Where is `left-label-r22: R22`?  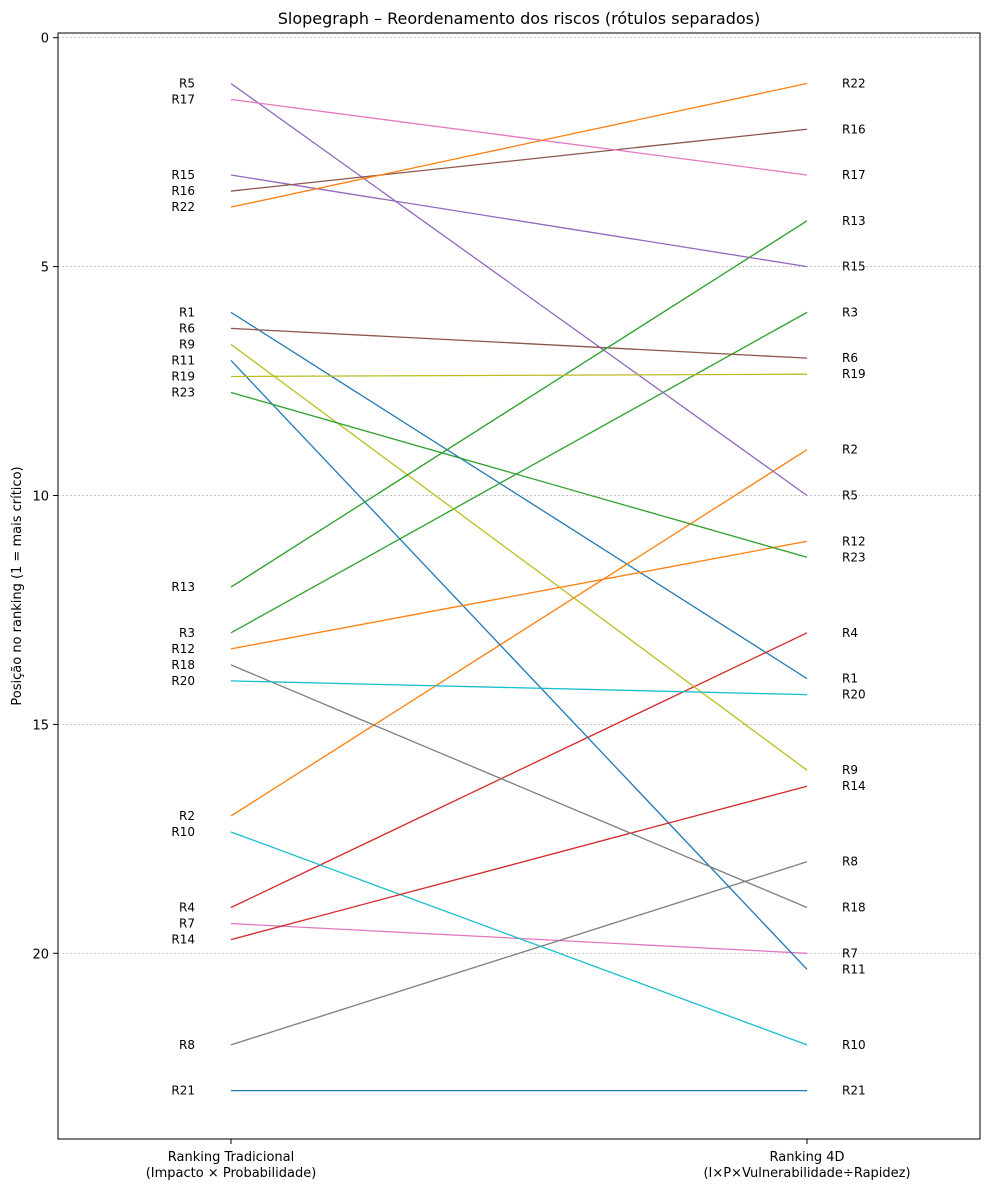 left-label-r22: R22 is located at coordinates (183, 207).